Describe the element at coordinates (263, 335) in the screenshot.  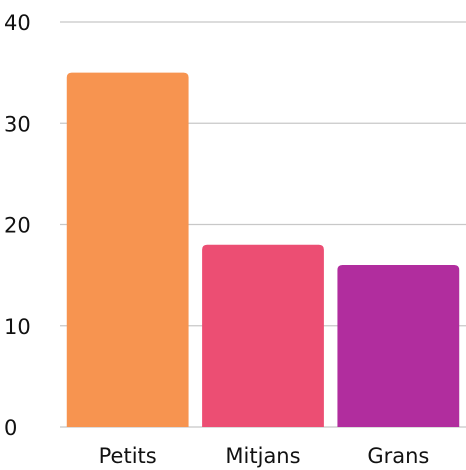
I see `bar-mitjans` at that location.